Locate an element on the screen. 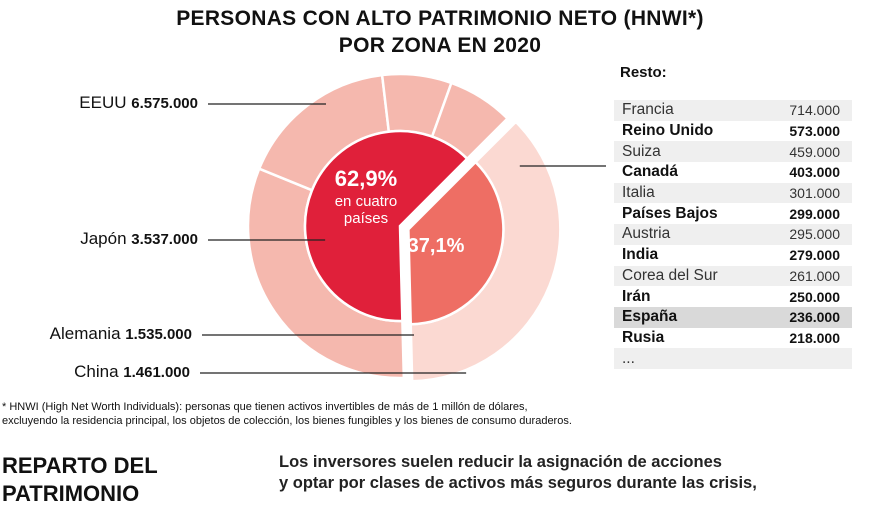 This screenshot has height=508, width=880. table-cell-country: Italia is located at coordinates (638, 193).